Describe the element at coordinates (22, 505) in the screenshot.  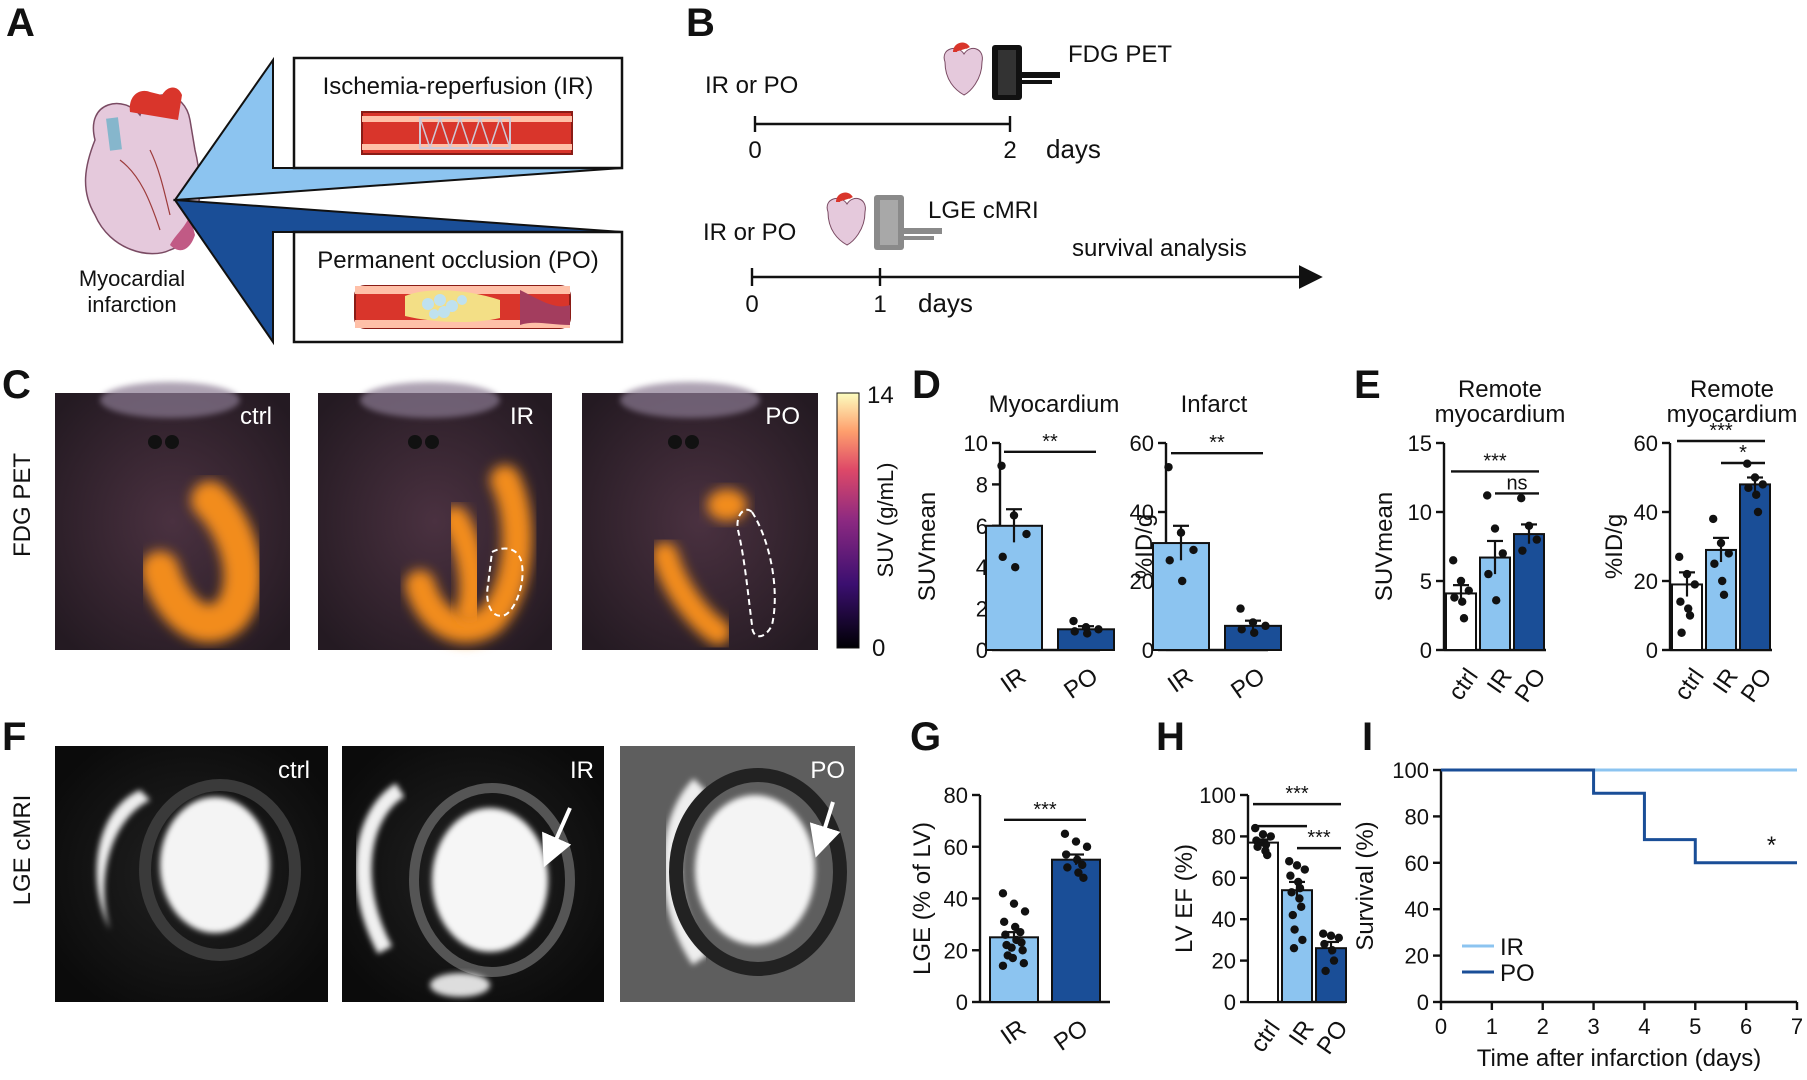
I see `row-label-fdg-pet: FDG PET` at that location.